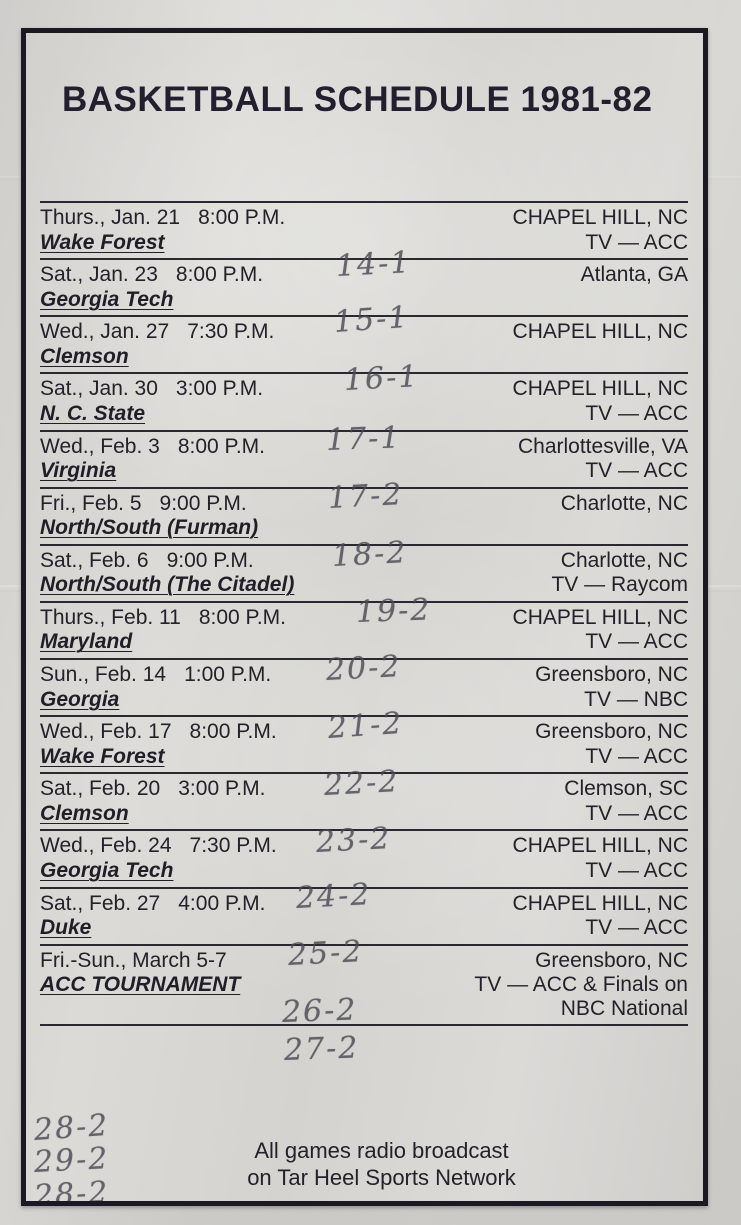  I want to click on row-top-line: Sat., Jan. 23 8:00 P.M. Atlanta, GA, so click(364, 275).